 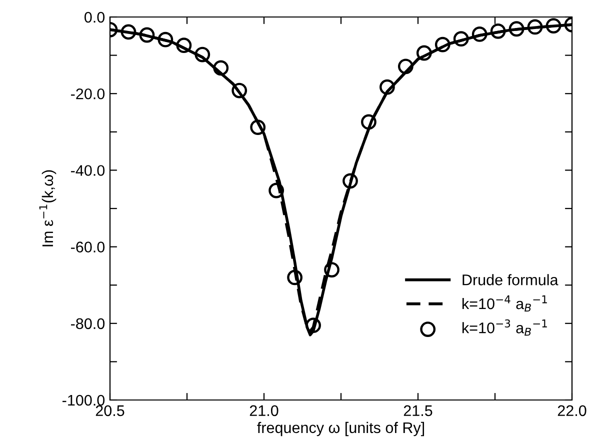 What do you see at coordinates (88, 170) in the screenshot?
I see `y-tick-label: -40.0` at bounding box center [88, 170].